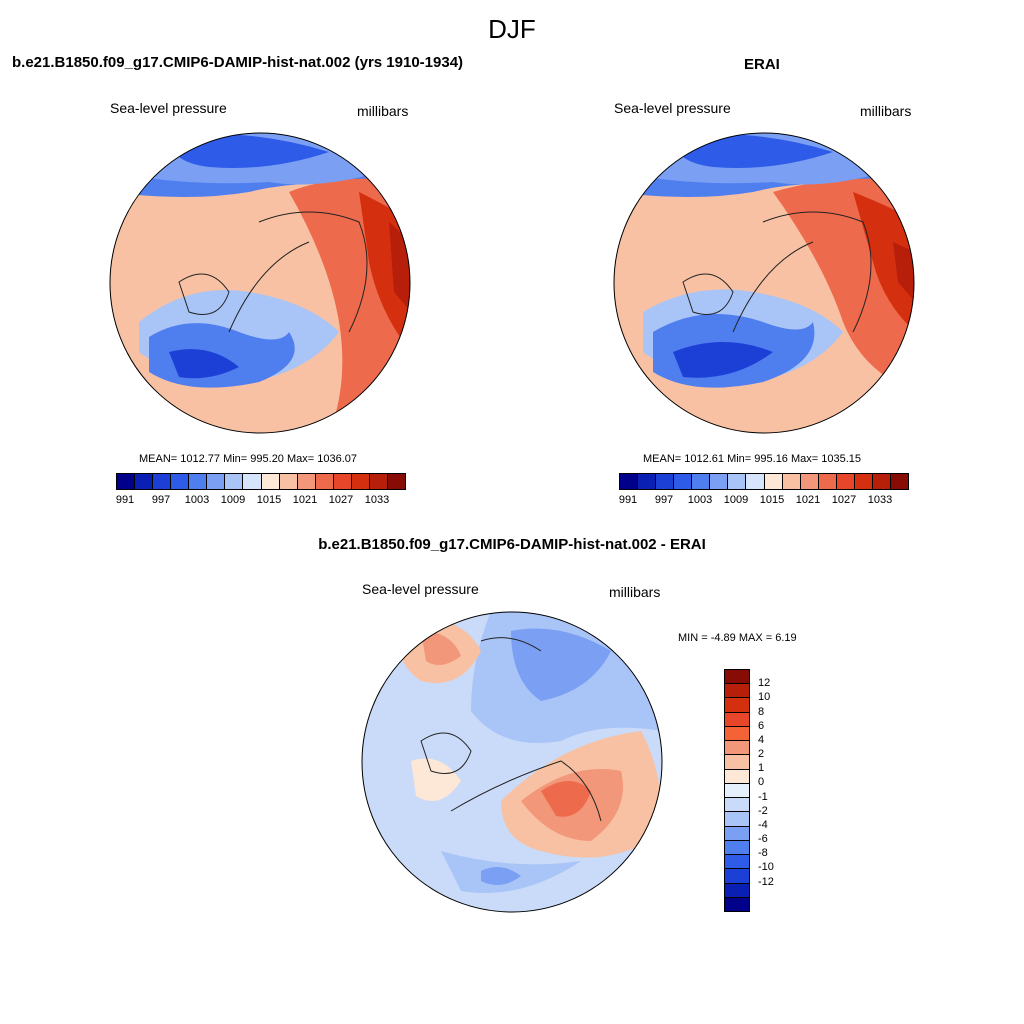 The image size is (1024, 1024). I want to click on colorbar-tick-label: -1, so click(763, 796).